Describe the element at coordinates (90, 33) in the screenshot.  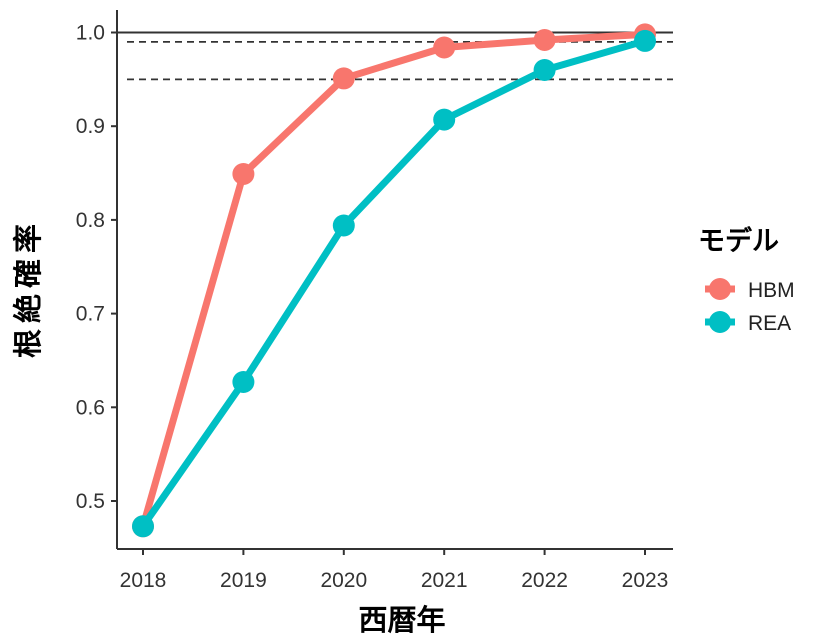
I see `y-tick-label: 1.0` at that location.